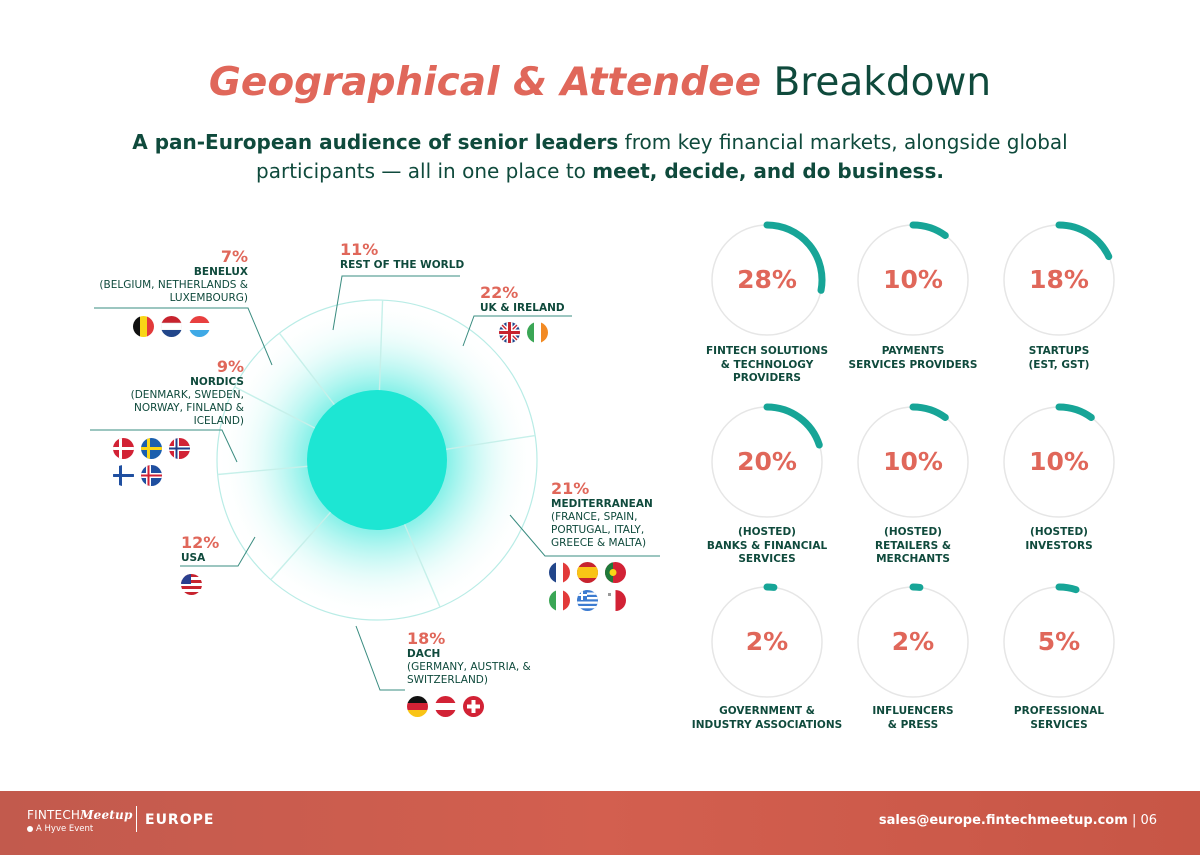  What do you see at coordinates (767, 364) in the screenshot?
I see `gauge-label: FINTECH SOLUTIONS & TECHNOLOGY PROVIDERS` at bounding box center [767, 364].